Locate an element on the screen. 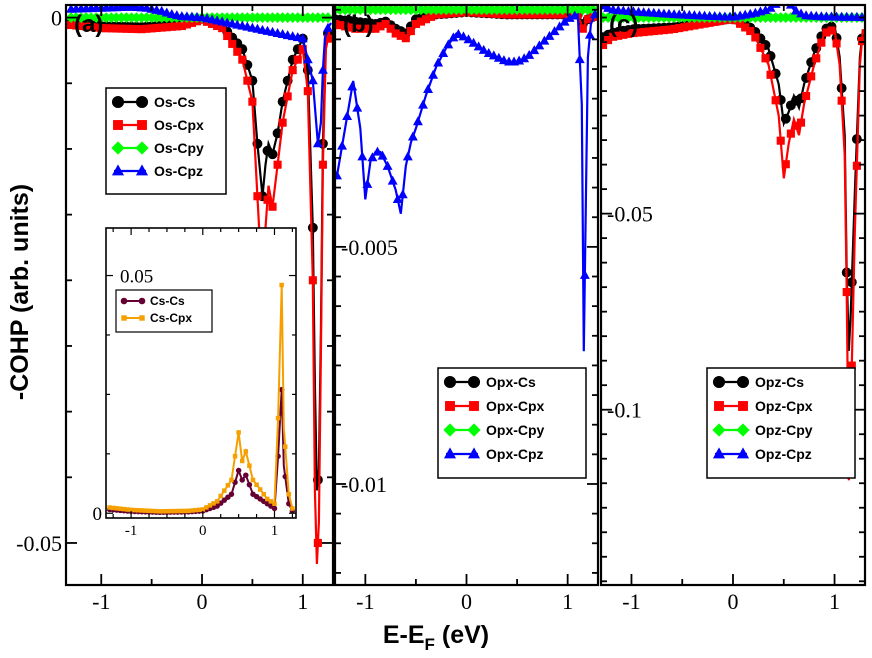 The image size is (872, 658). x-axis-title: E-EF (eV) is located at coordinates (436, 637).